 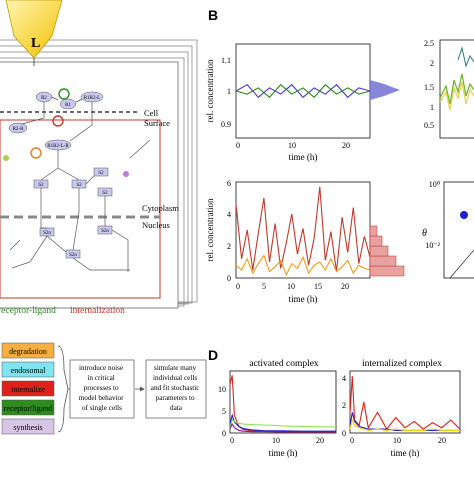 I want to click on b-tr-ytick-3: 2, so click(x=432, y=63).